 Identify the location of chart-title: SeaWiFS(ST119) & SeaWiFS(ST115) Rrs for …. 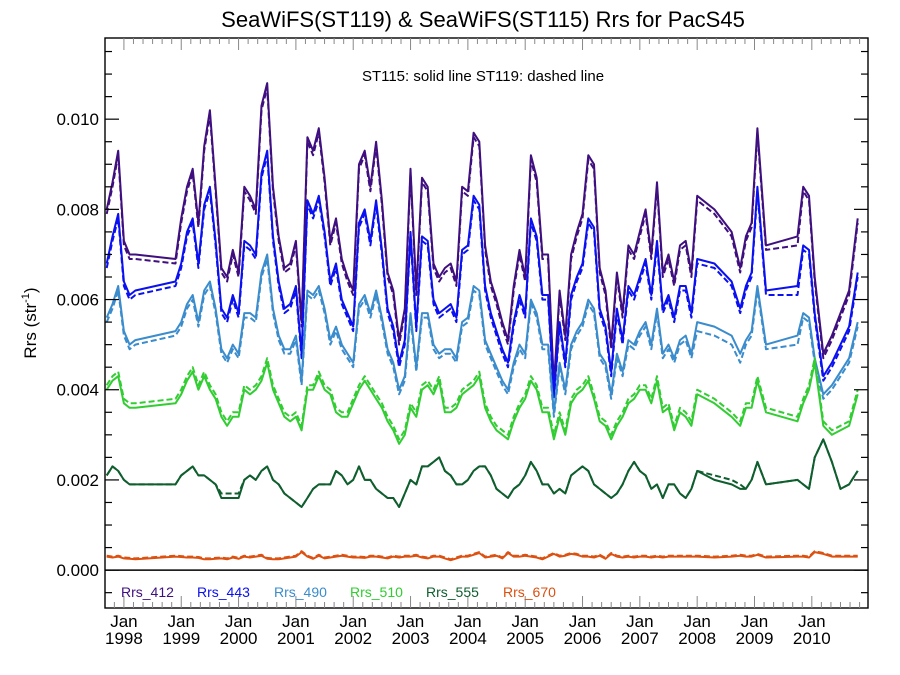
(483, 19).